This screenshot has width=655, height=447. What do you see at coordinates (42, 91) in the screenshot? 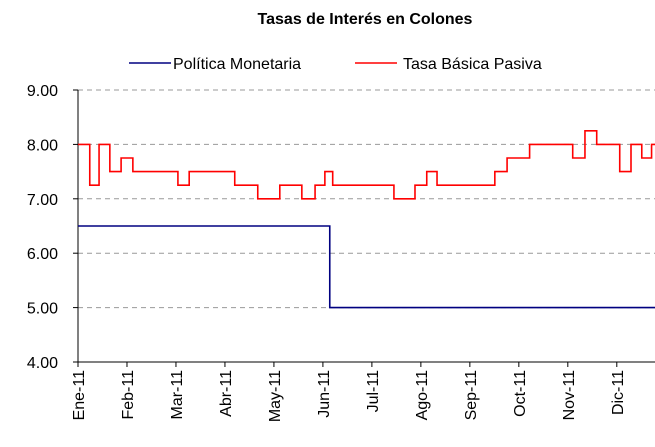
I see `y-tick-label: 9.00` at bounding box center [42, 91].